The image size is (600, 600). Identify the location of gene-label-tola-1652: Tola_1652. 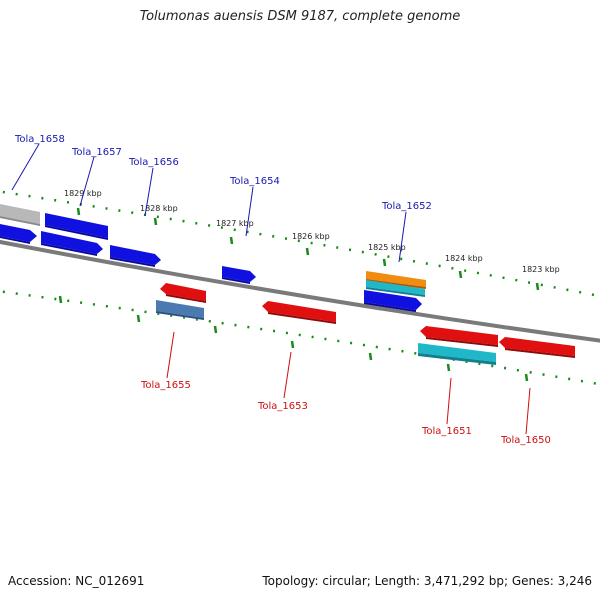
(406, 206).